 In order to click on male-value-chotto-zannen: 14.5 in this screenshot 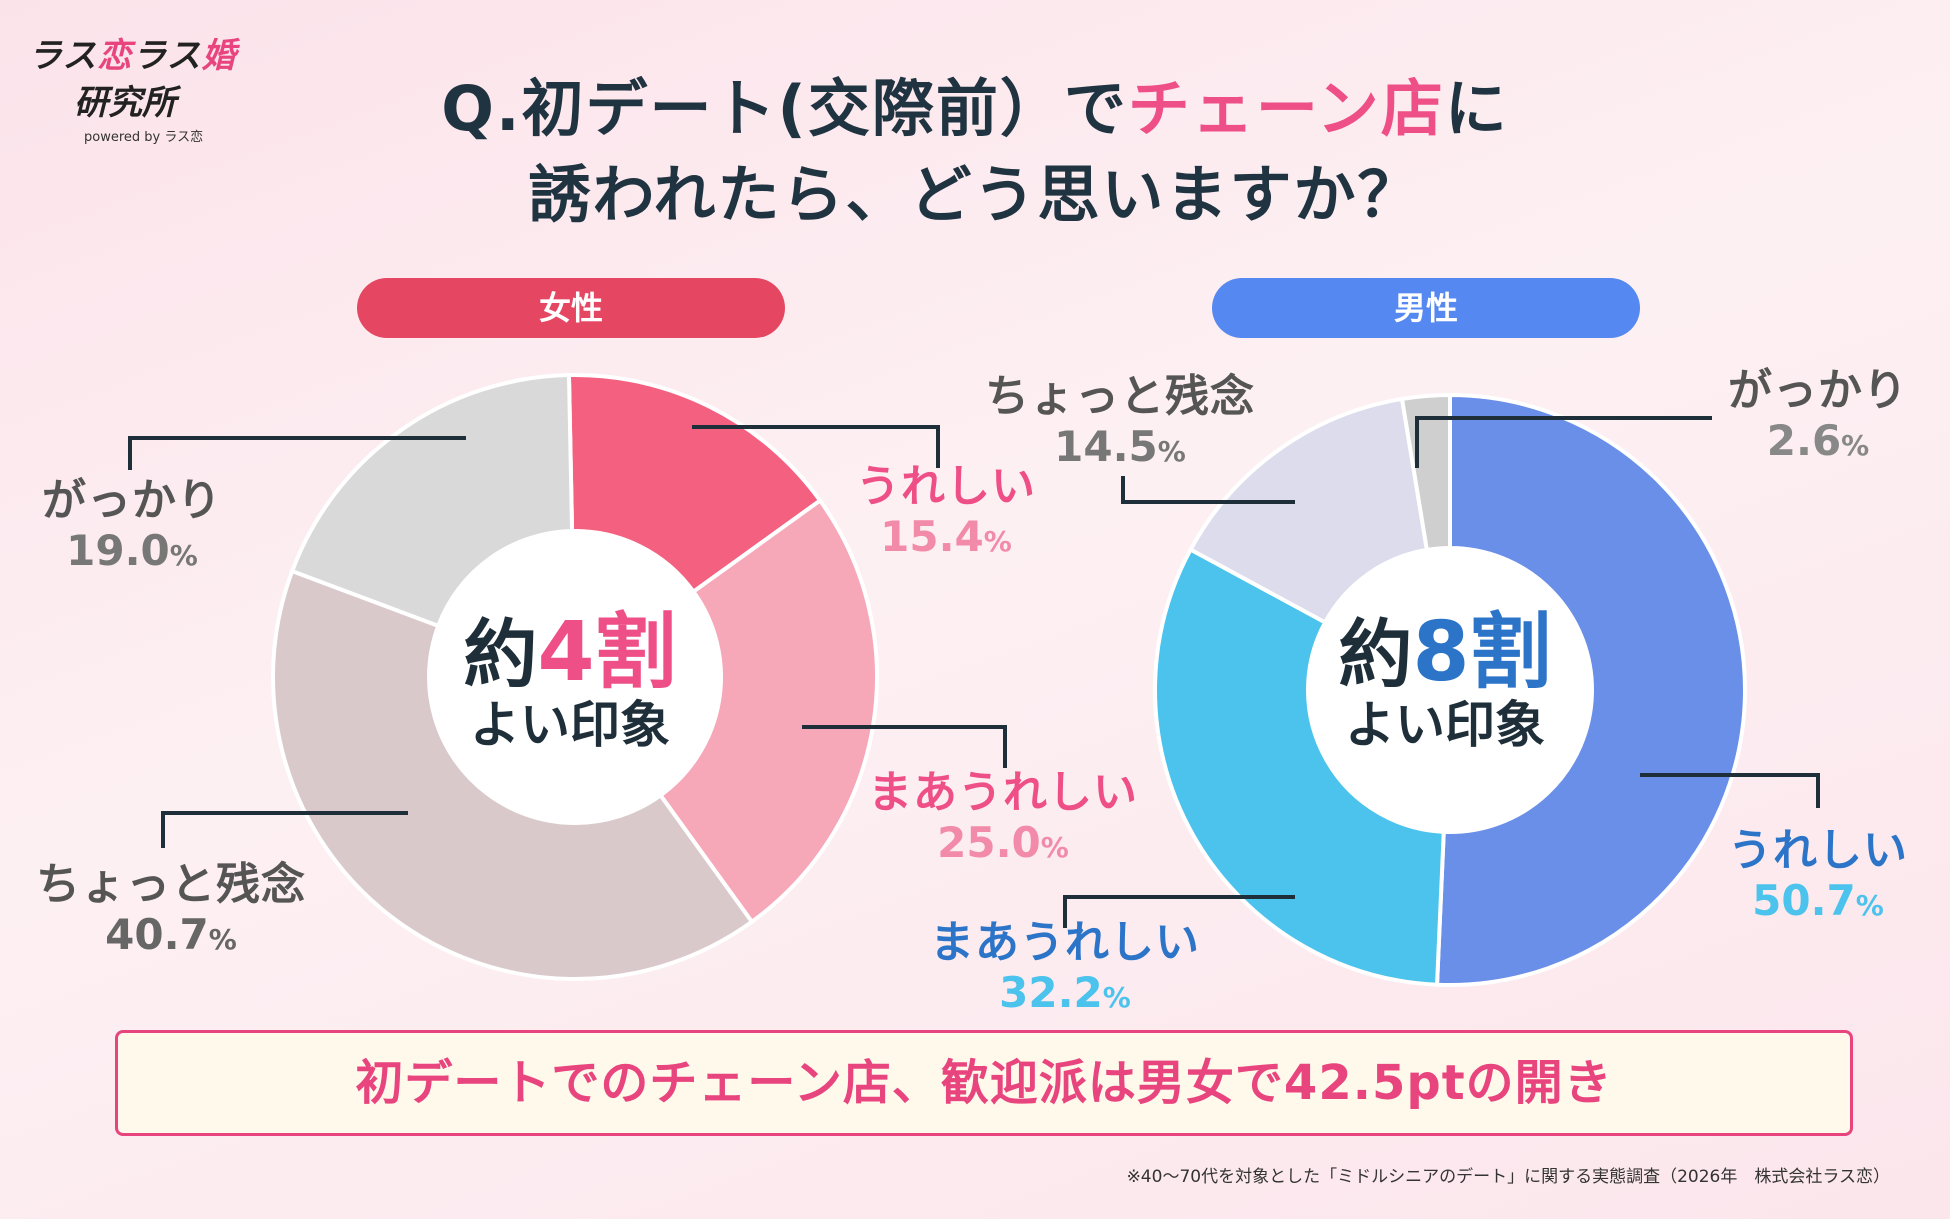, I will do `click(1106, 446)`.